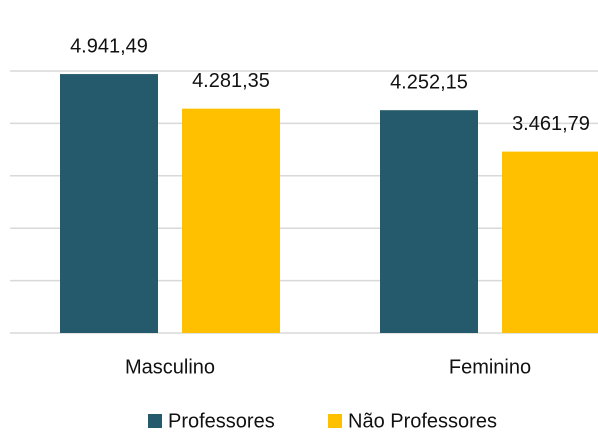 The width and height of the screenshot is (598, 435). I want to click on legend-label: Professores, so click(221, 421).